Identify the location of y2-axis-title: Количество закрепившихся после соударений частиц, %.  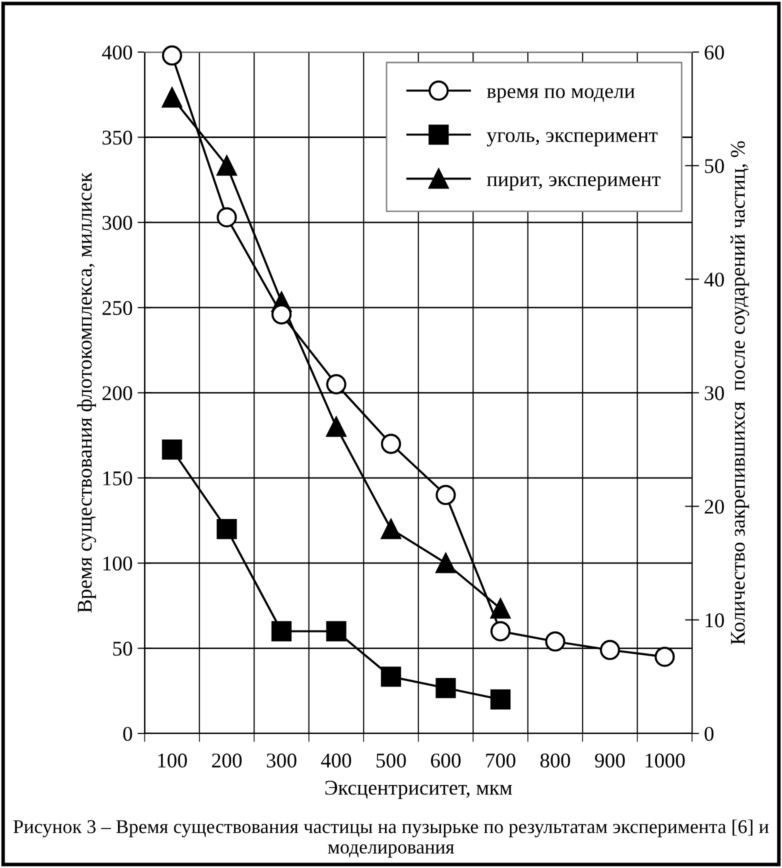
(740, 392).